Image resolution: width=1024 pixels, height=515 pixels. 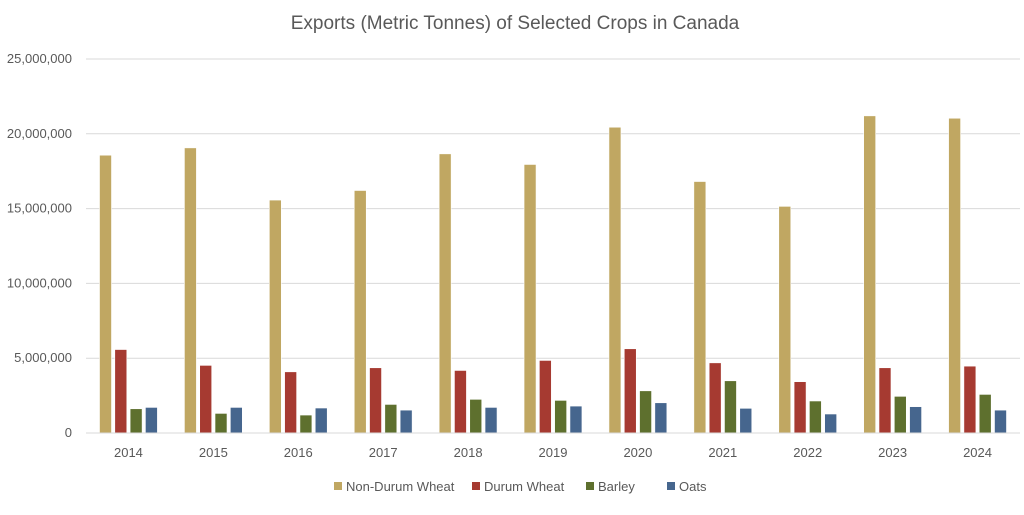 I want to click on bar-oats-2024, so click(x=1000, y=421).